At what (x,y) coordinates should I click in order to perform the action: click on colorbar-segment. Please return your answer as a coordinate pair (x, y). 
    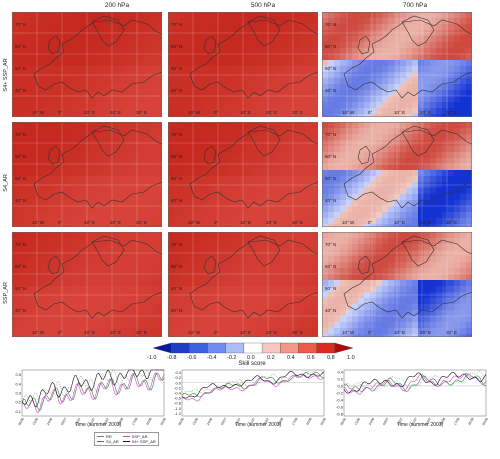
    Looking at the image, I should click on (289, 348).